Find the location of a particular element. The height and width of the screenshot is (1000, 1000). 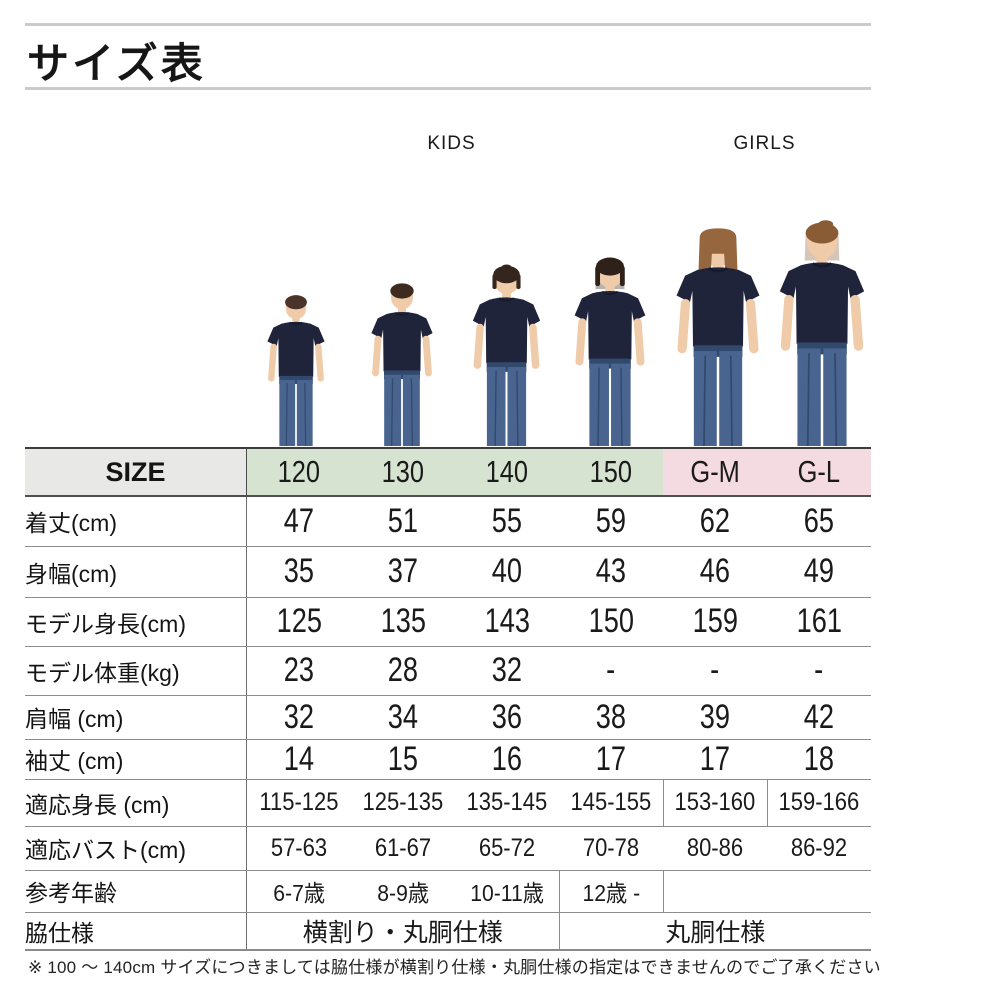

column-header-140: 140 is located at coordinates (507, 472).